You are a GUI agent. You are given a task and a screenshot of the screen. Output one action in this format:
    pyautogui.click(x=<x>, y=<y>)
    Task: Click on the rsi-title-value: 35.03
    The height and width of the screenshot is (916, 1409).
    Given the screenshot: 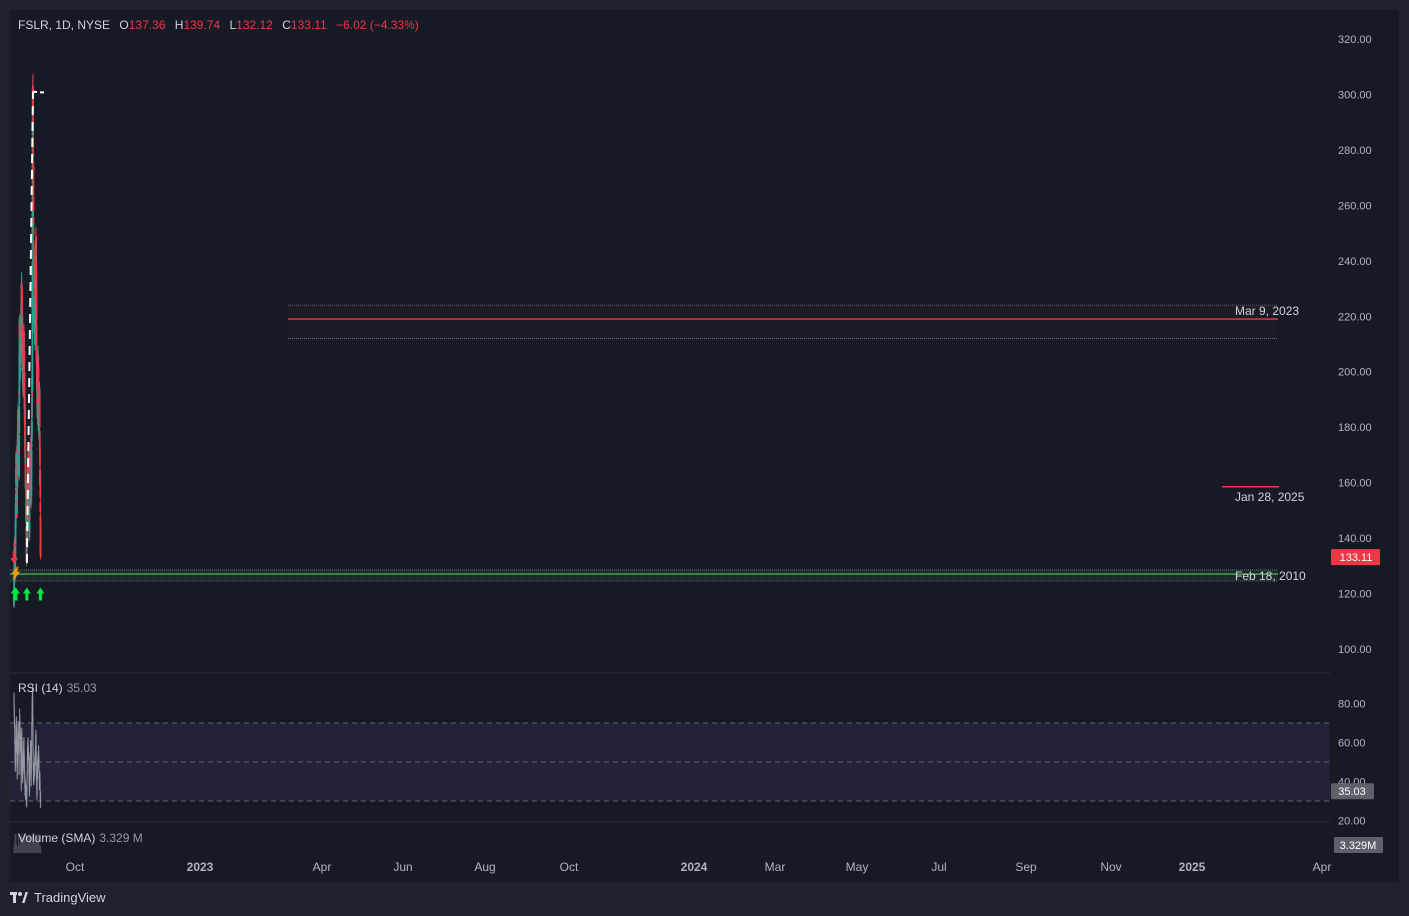 What is the action you would take?
    pyautogui.click(x=81, y=688)
    